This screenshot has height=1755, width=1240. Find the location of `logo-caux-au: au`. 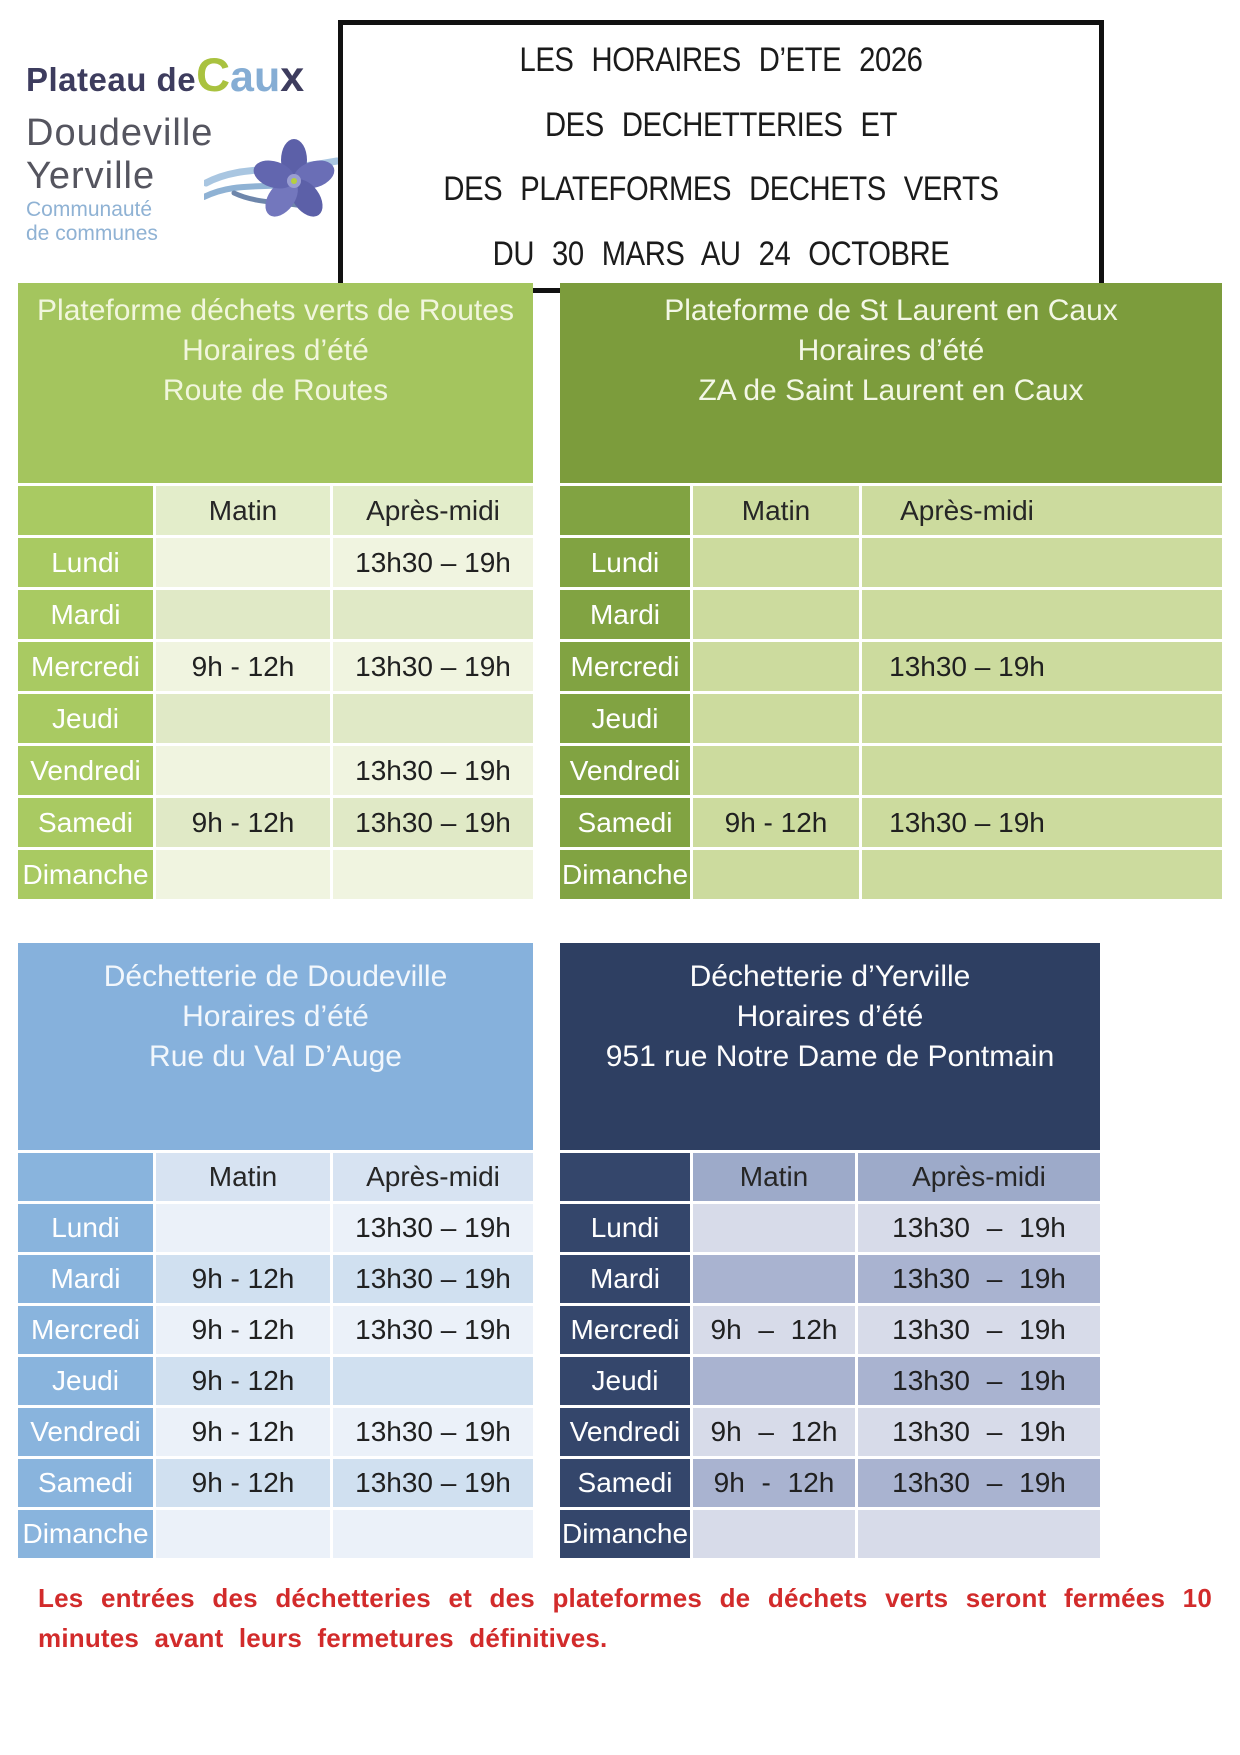

logo-caux-au: au is located at coordinates (255, 77).